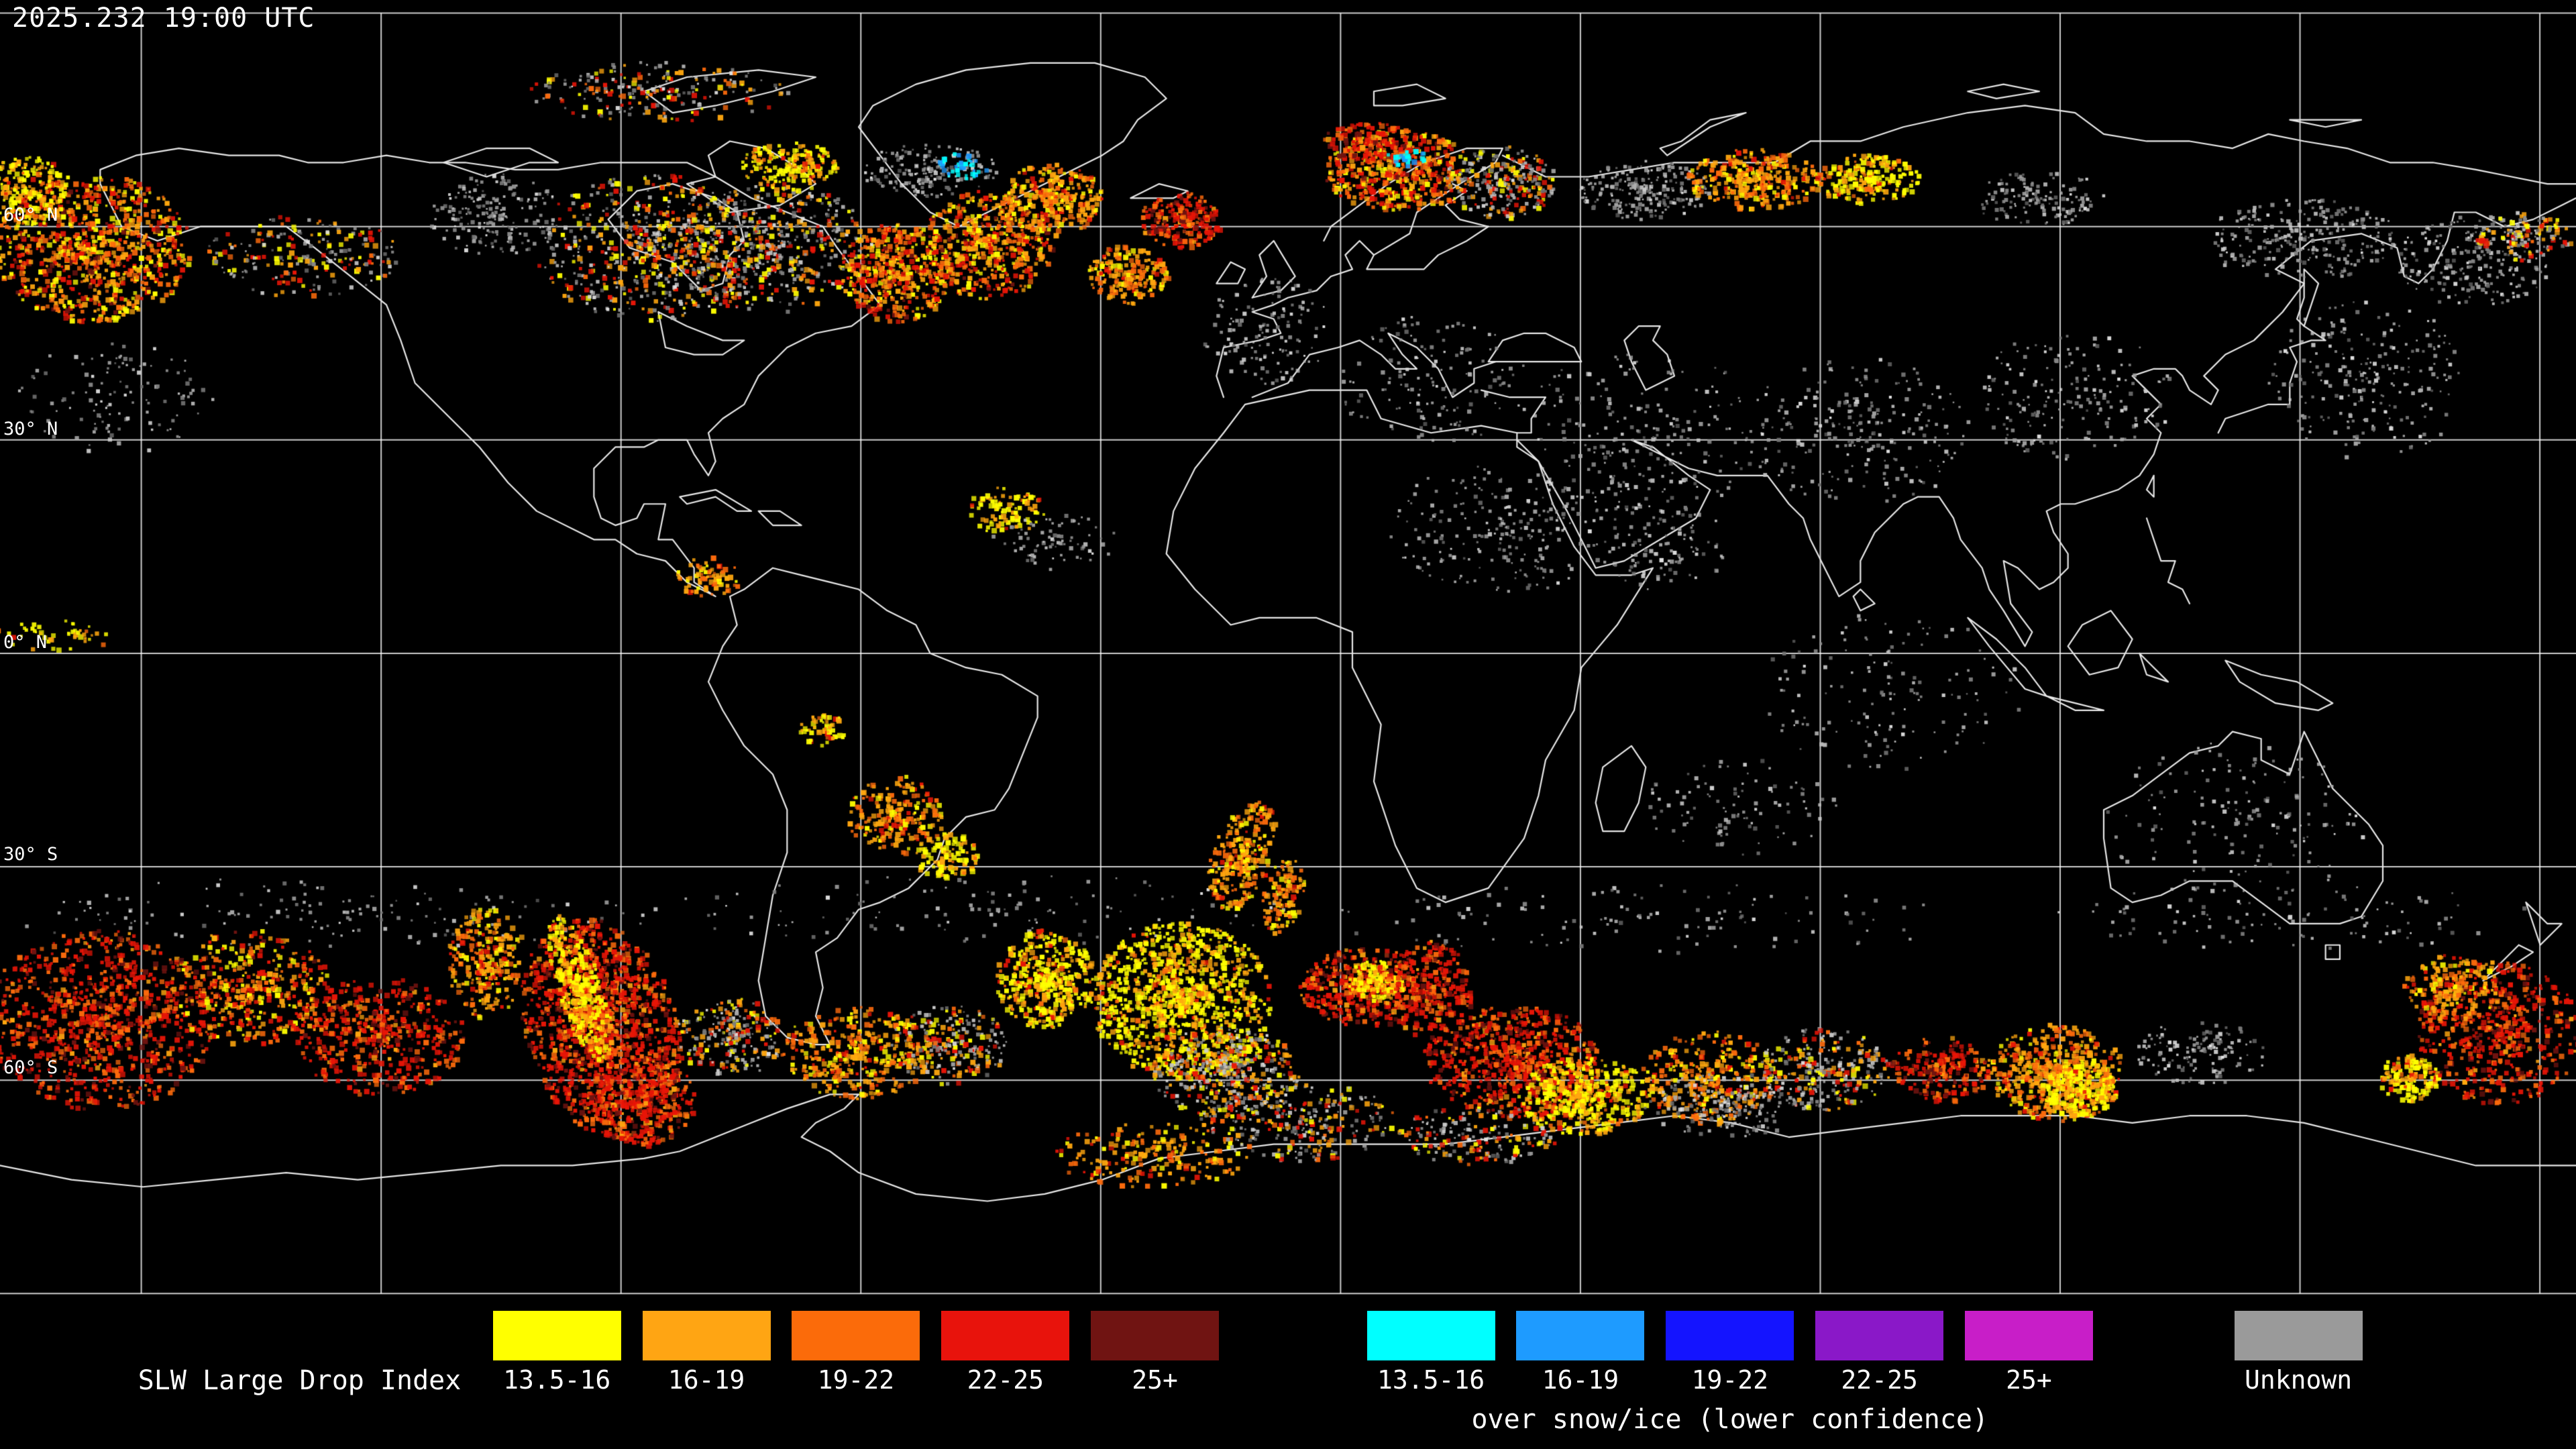  I want to click on timestamp: 2025.232 19:00 UTC, so click(163, 18).